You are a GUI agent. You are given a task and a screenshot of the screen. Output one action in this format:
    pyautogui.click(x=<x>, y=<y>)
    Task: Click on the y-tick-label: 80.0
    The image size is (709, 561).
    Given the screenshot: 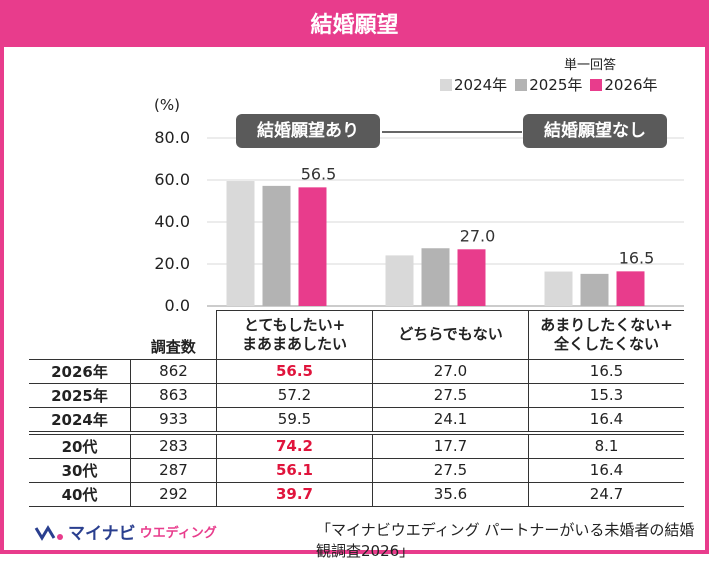 What is the action you would take?
    pyautogui.click(x=172, y=137)
    